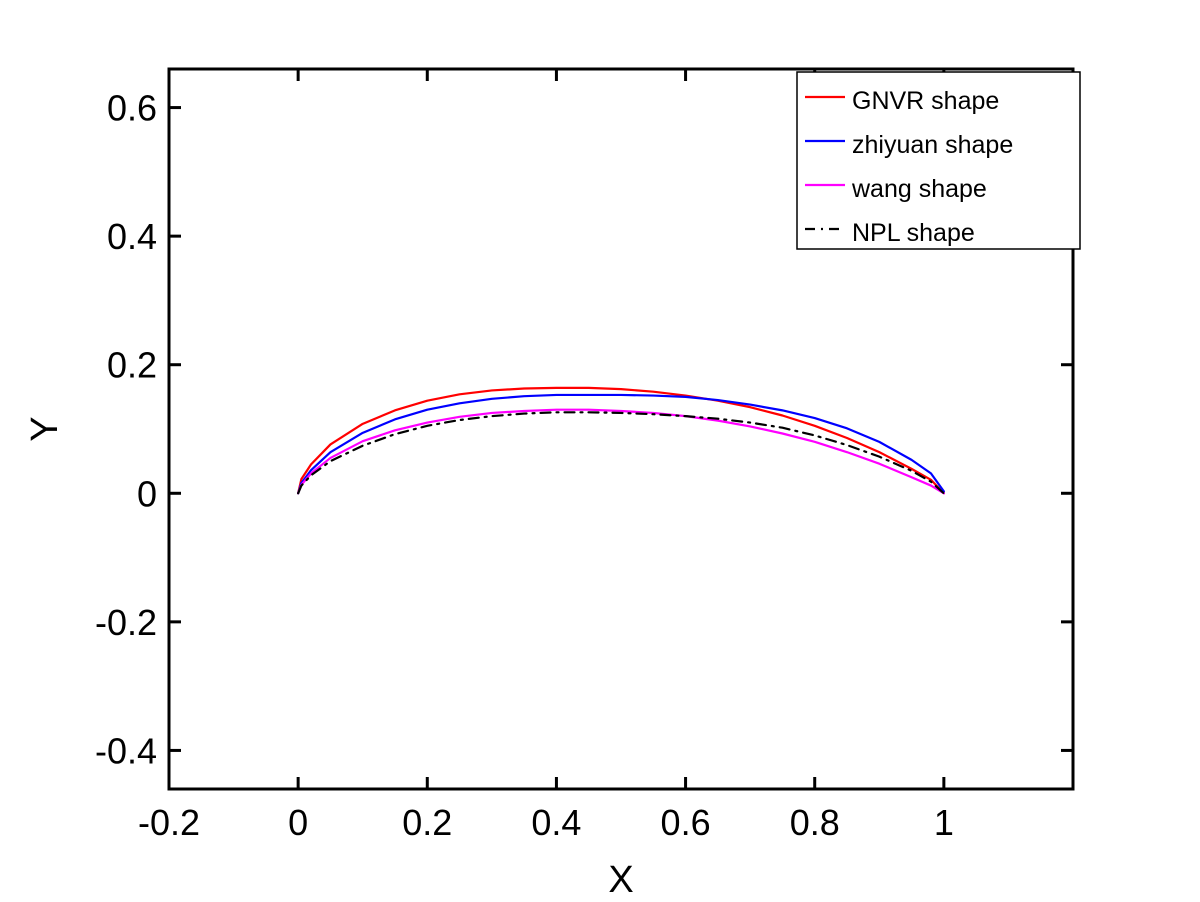 This screenshot has width=1200, height=902. What do you see at coordinates (169, 822) in the screenshot?
I see `x-tick-label: -0.2` at bounding box center [169, 822].